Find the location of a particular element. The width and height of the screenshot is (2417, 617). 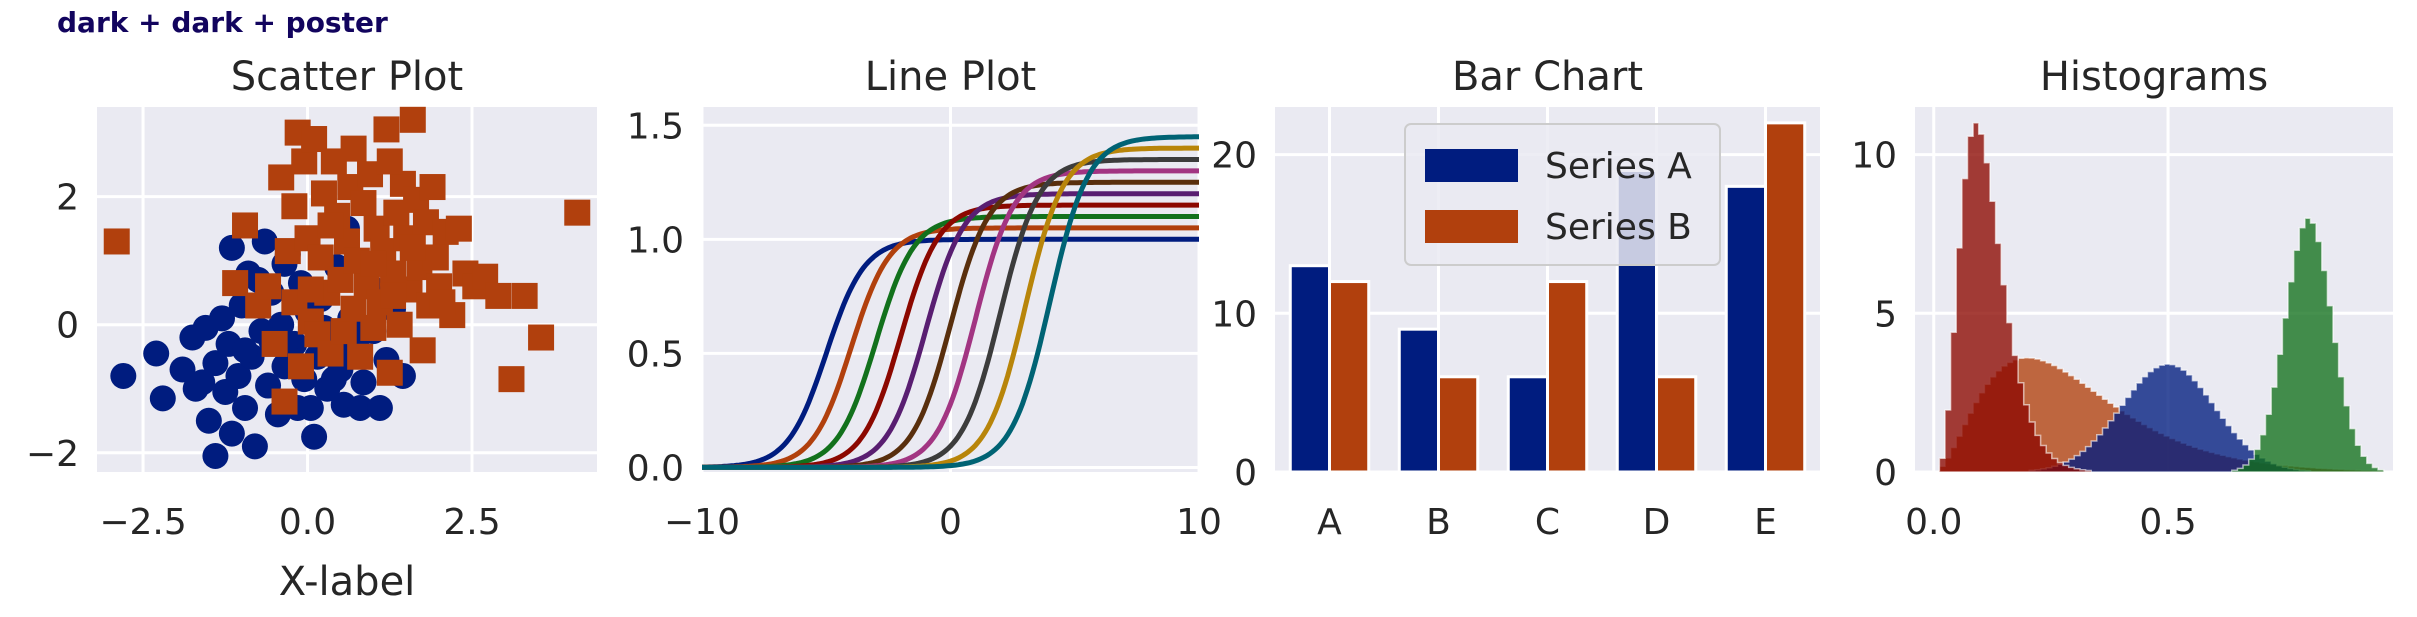

y-tick-label: 5 is located at coordinates (1885, 314).